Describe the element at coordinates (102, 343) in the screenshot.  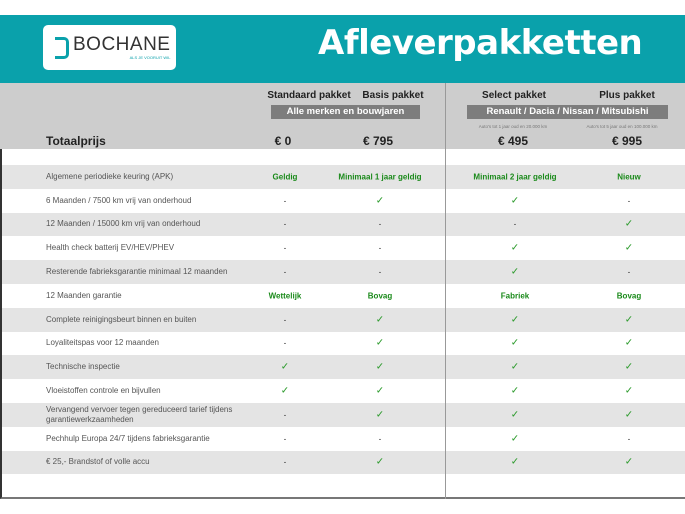
I see `row-label: Loyaliteitspas voor 12 maanden` at that location.